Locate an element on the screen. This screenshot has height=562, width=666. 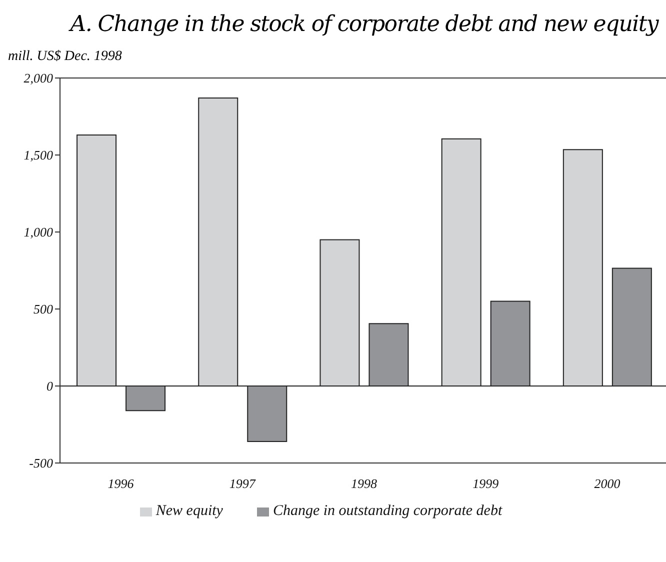
y-tick-label: 2,000 is located at coordinates (39, 78).